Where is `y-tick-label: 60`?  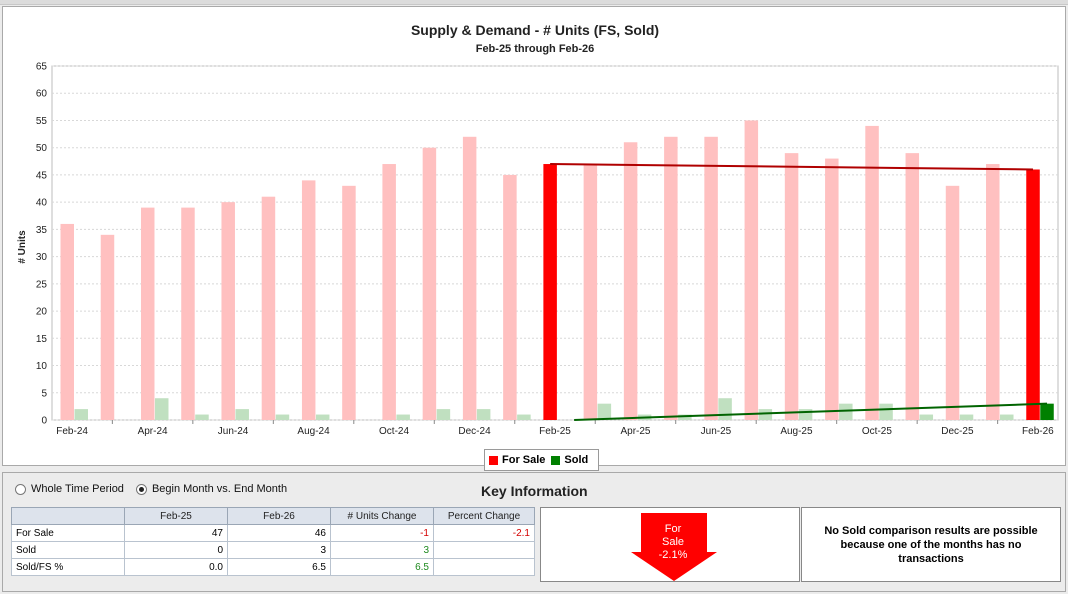 y-tick-label: 60 is located at coordinates (42, 94).